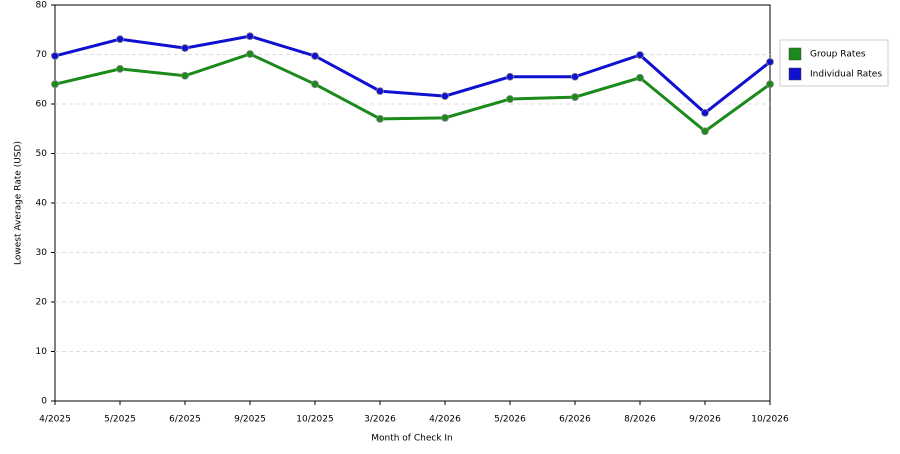 This screenshot has height=454, width=900. Describe the element at coordinates (120, 420) in the screenshot. I see `x-tick-label: 5/2025` at that location.